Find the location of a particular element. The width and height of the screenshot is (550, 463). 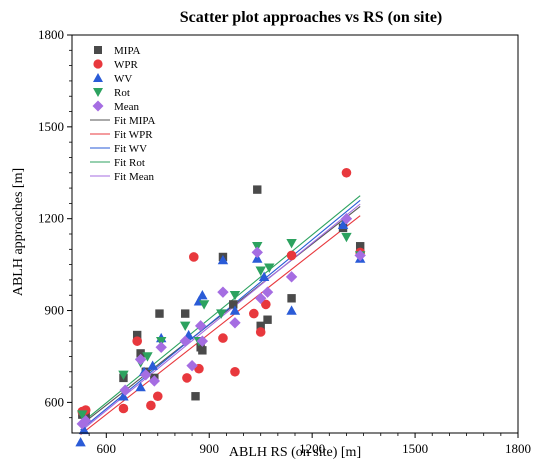

legend-label-fit-rot: Fit Rot is located at coordinates (129, 163).